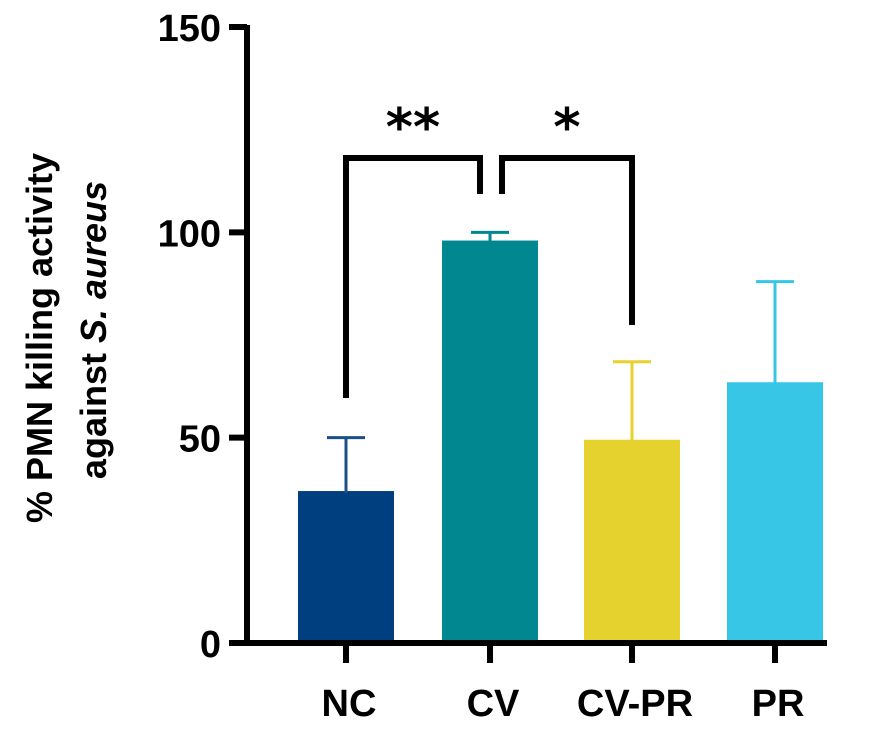  Describe the element at coordinates (39, 338) in the screenshot. I see `y-axis-title-line1: % PMN killing activity` at that location.